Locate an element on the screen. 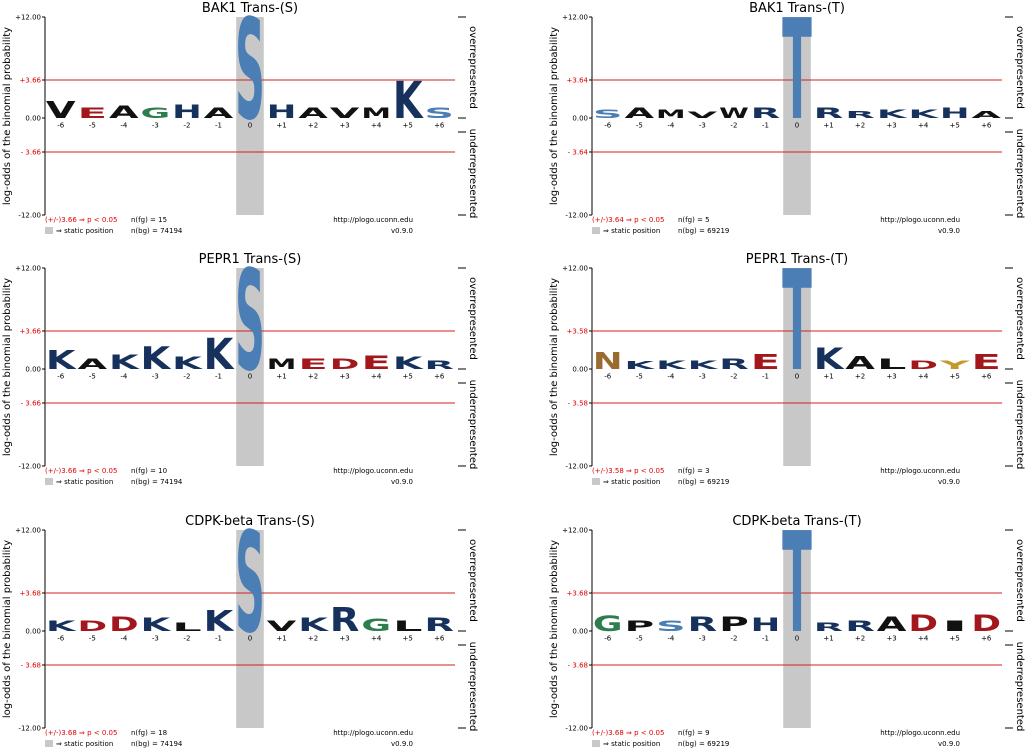  chart-title: BAK1 Trans-(T) is located at coordinates (797, 8).